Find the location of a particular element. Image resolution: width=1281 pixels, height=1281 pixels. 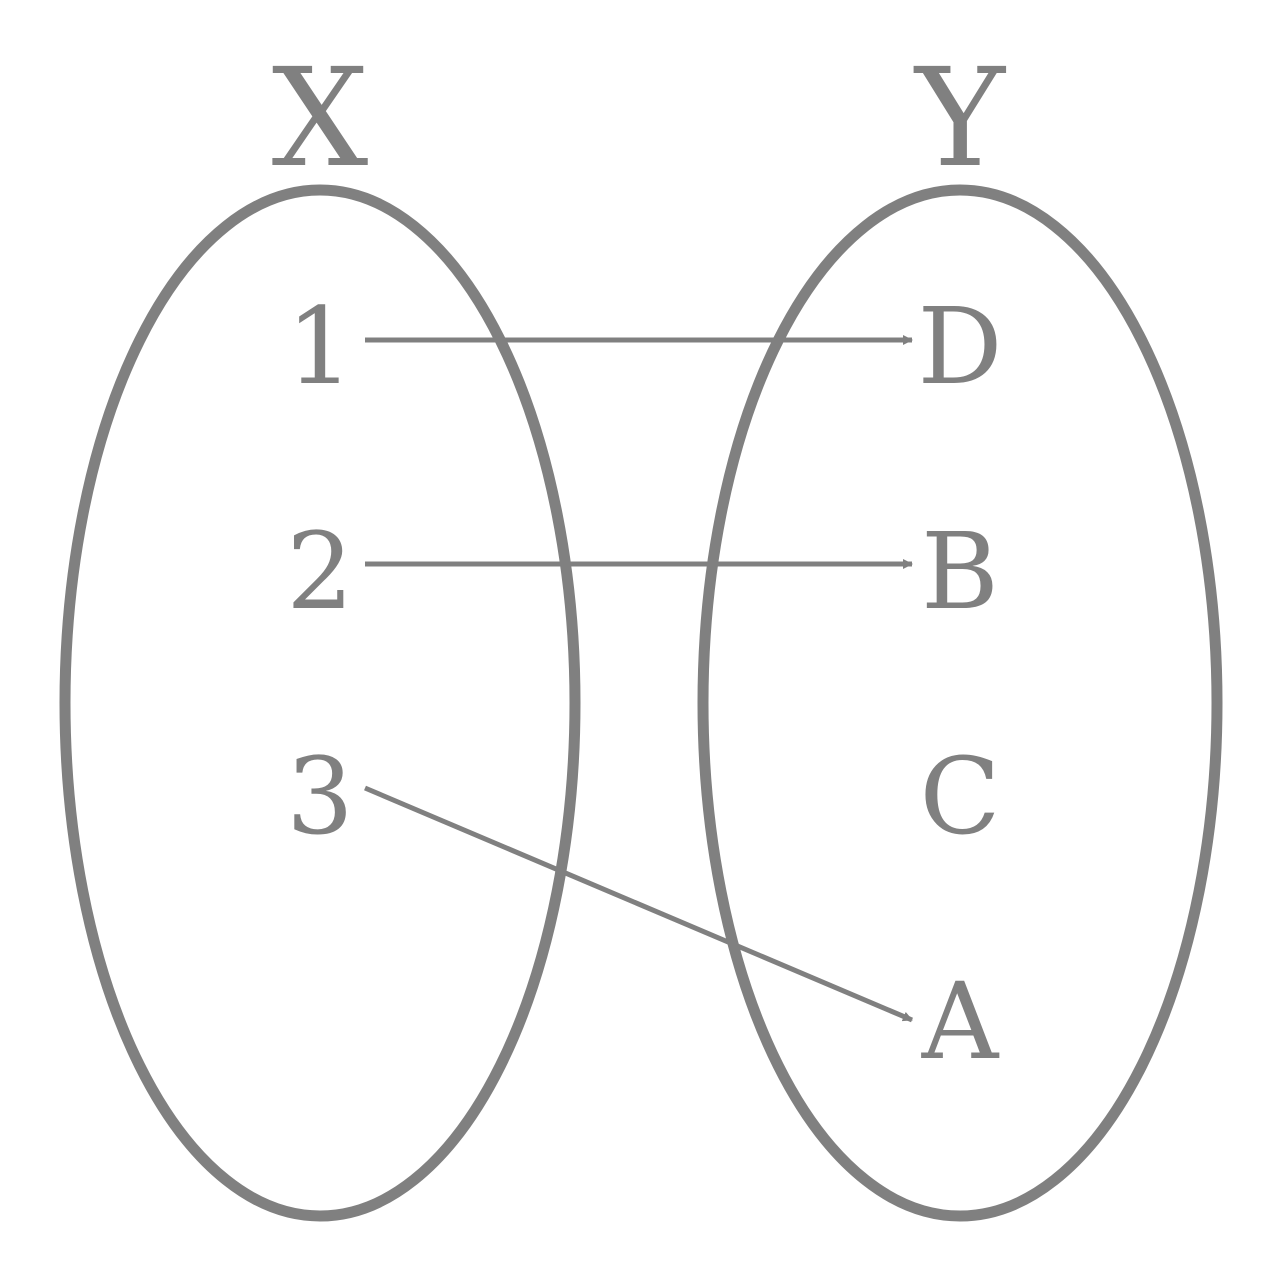

y-element-a: A is located at coordinates (960, 1021).